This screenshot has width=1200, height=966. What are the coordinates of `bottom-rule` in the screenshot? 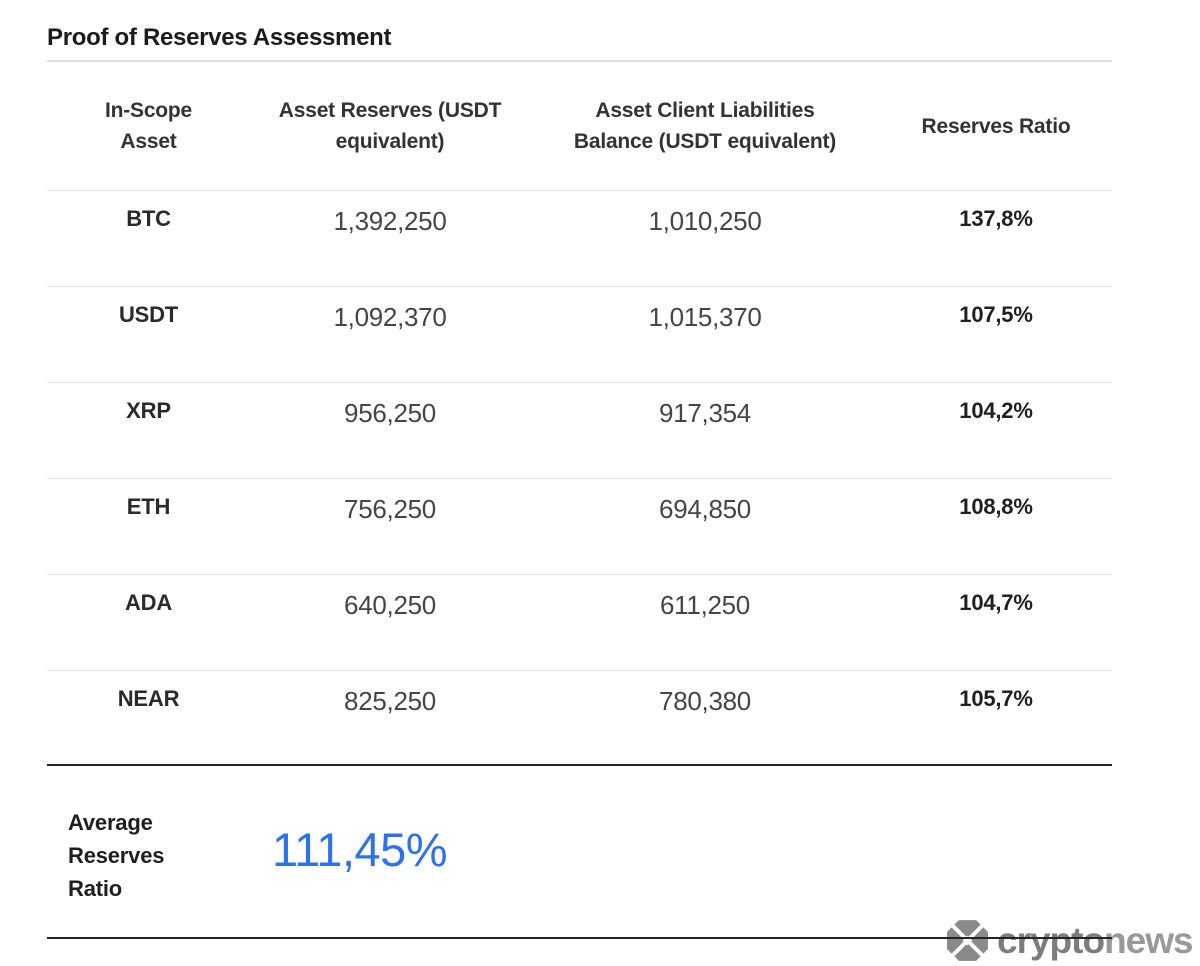 It's located at (579, 938).